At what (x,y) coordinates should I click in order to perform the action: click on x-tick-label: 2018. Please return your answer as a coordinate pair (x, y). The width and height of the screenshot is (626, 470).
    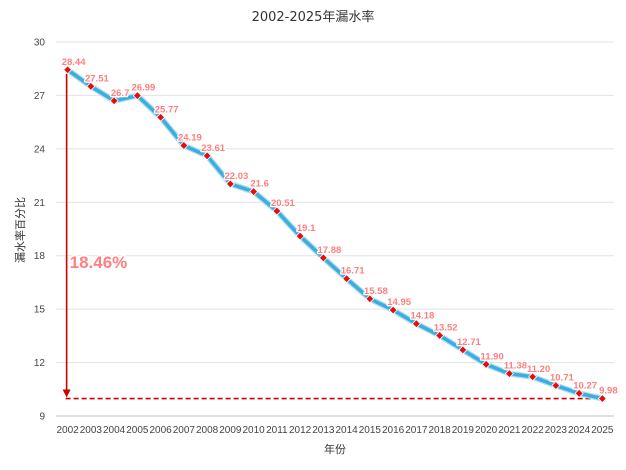
    Looking at the image, I should click on (440, 430).